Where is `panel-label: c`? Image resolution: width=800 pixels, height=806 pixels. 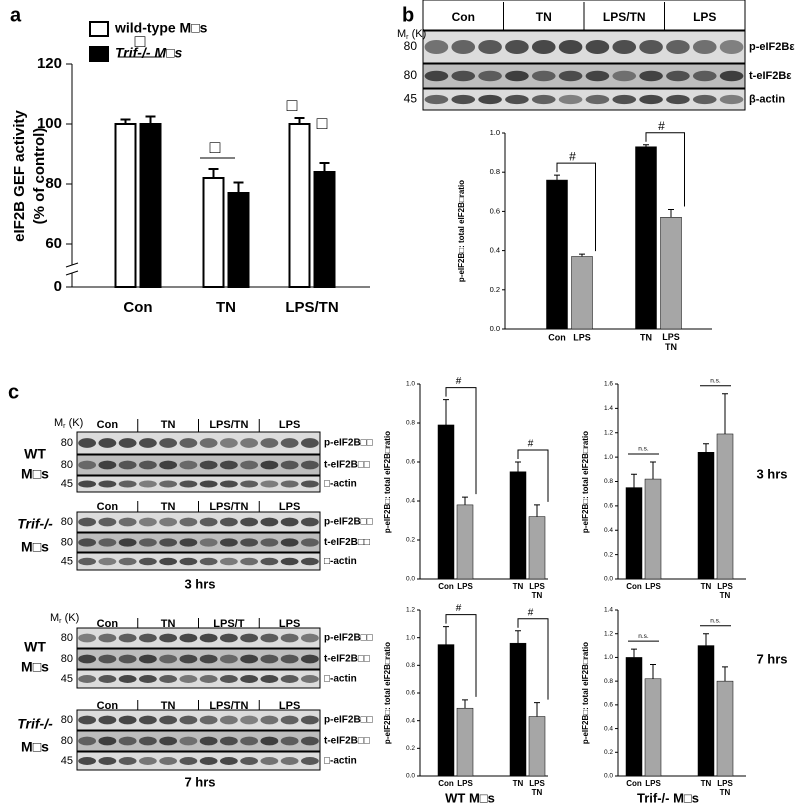 panel-label: c is located at coordinates (13, 392).